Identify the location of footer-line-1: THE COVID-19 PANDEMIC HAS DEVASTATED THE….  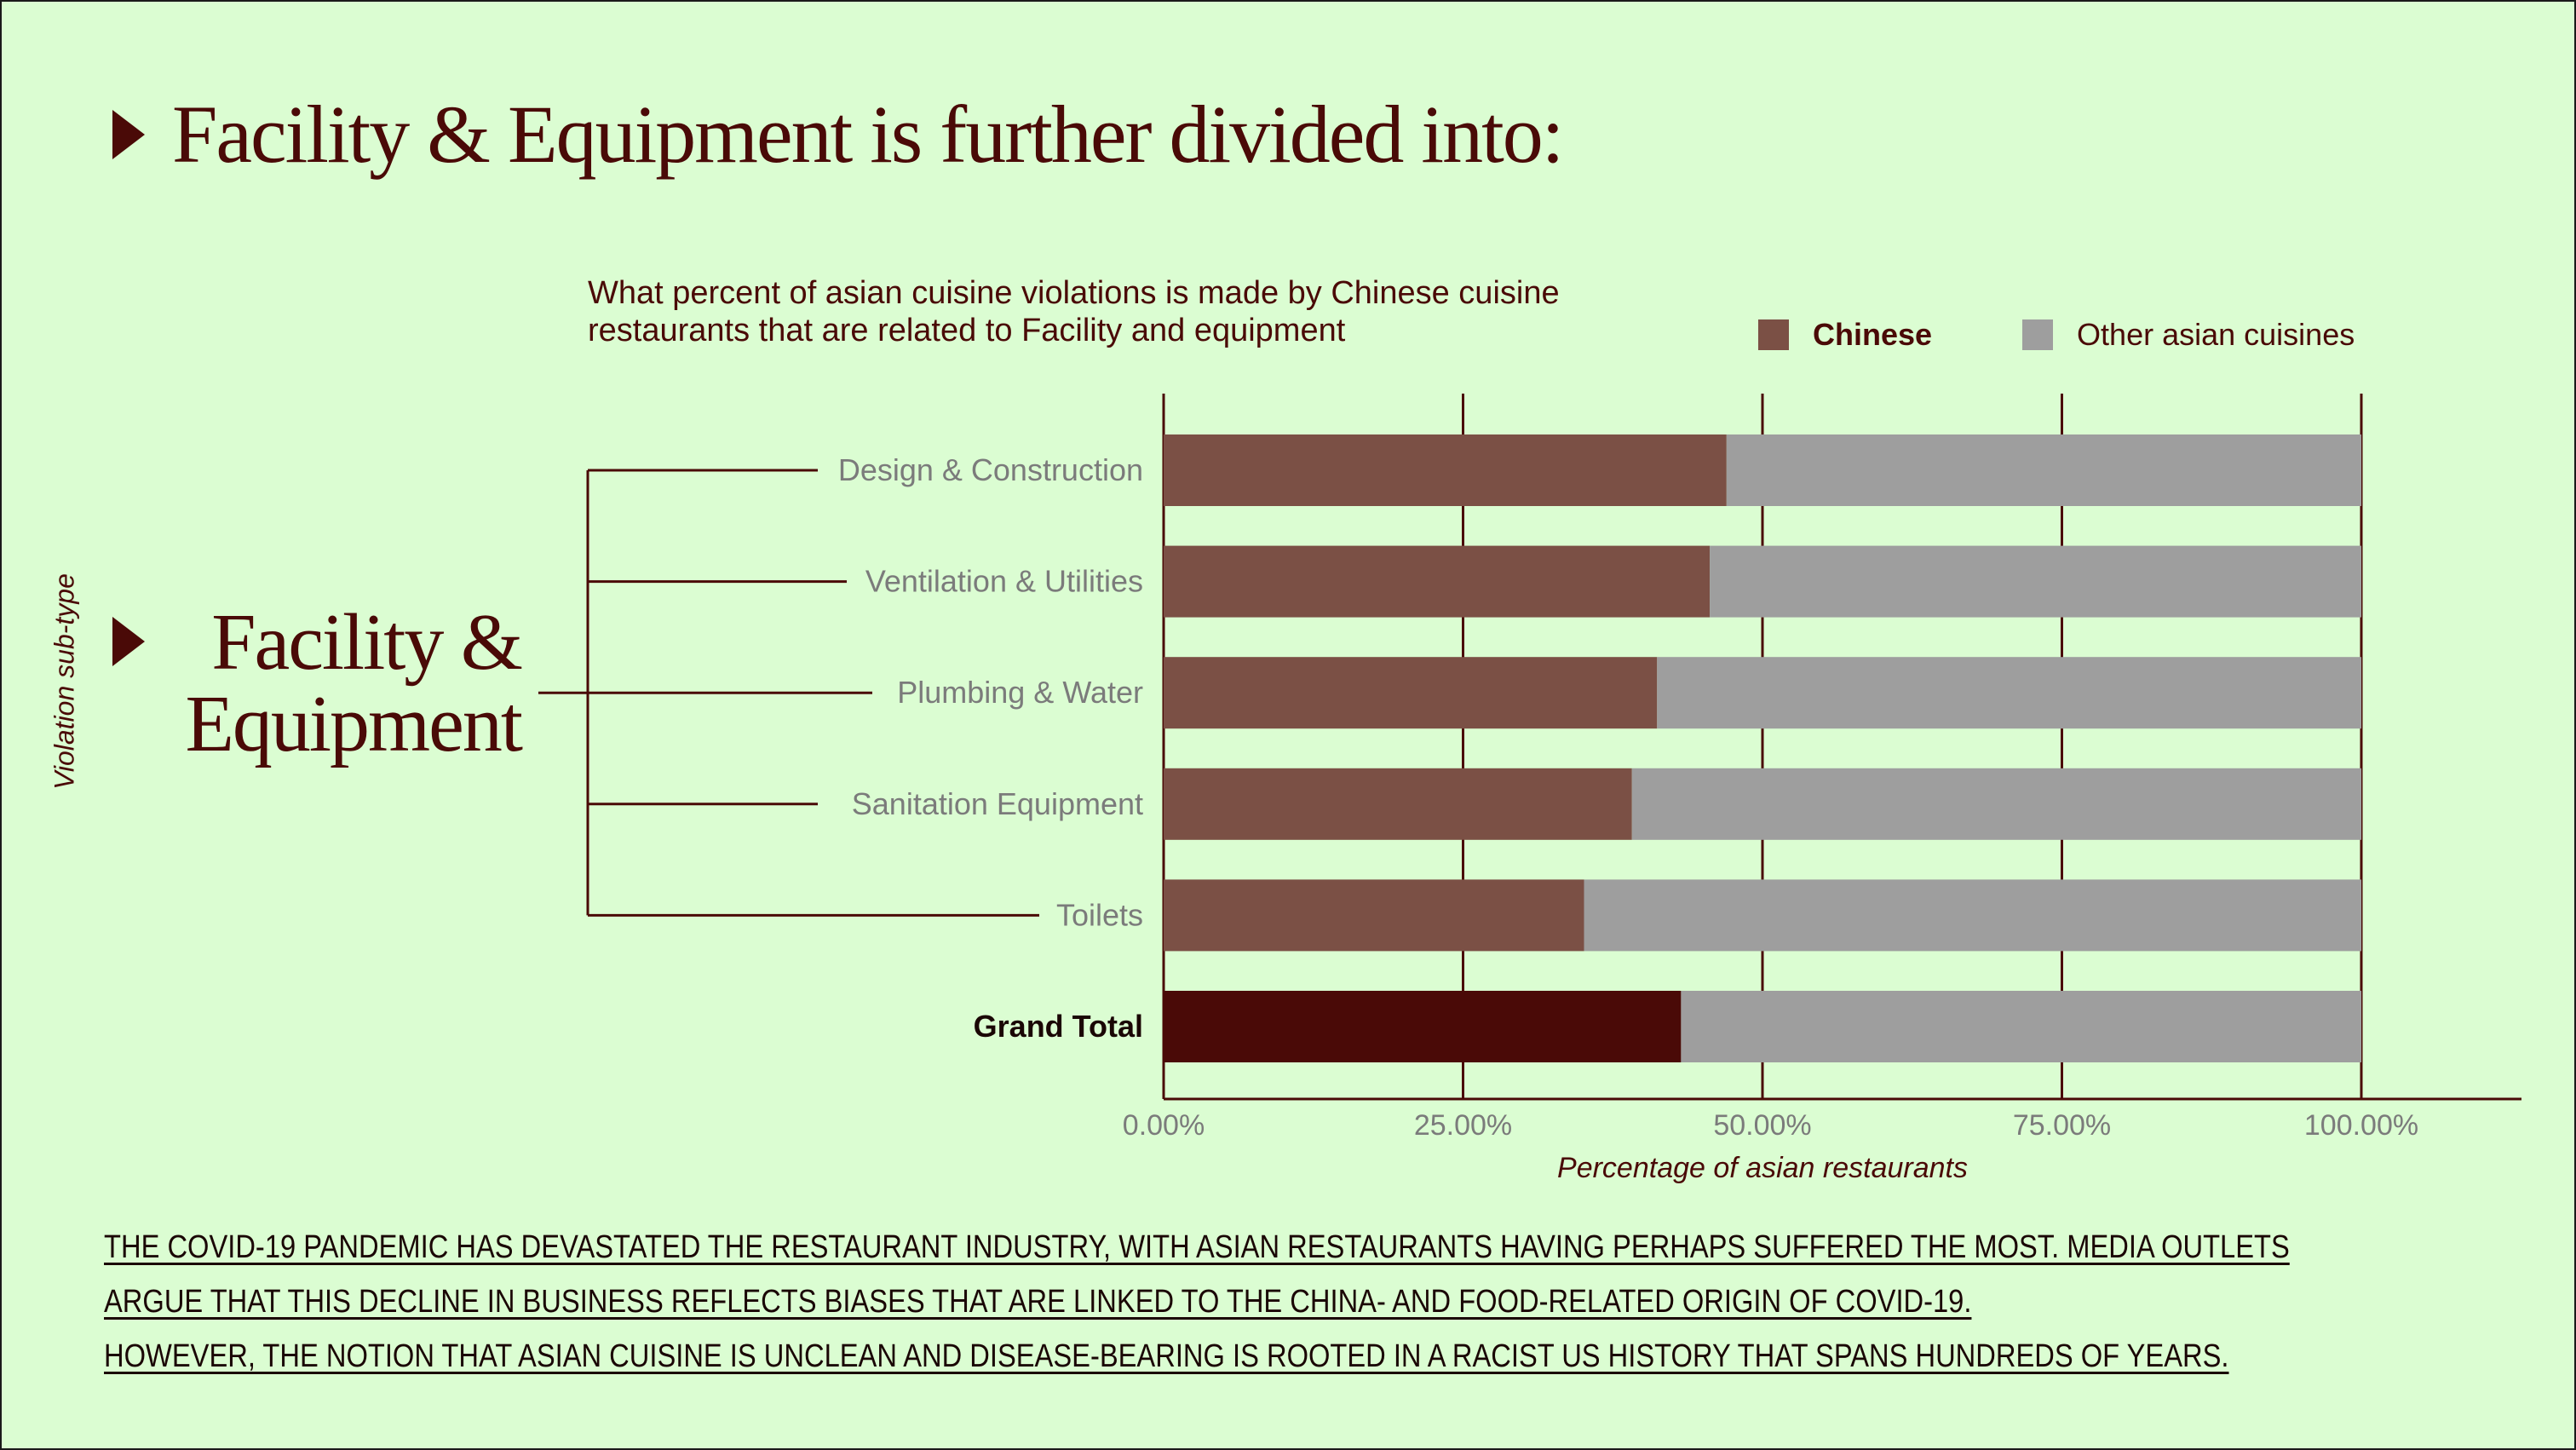
(1197, 1247).